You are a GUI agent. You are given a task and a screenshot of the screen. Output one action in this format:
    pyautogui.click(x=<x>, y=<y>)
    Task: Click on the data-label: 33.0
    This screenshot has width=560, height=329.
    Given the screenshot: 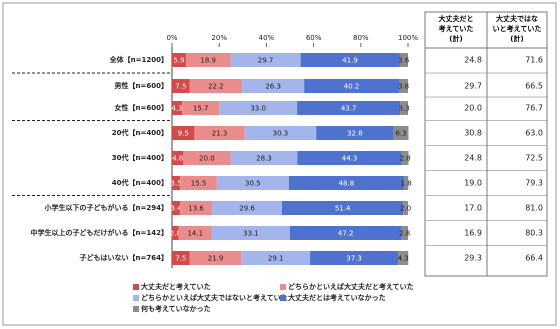 What is the action you would take?
    pyautogui.click(x=258, y=109)
    